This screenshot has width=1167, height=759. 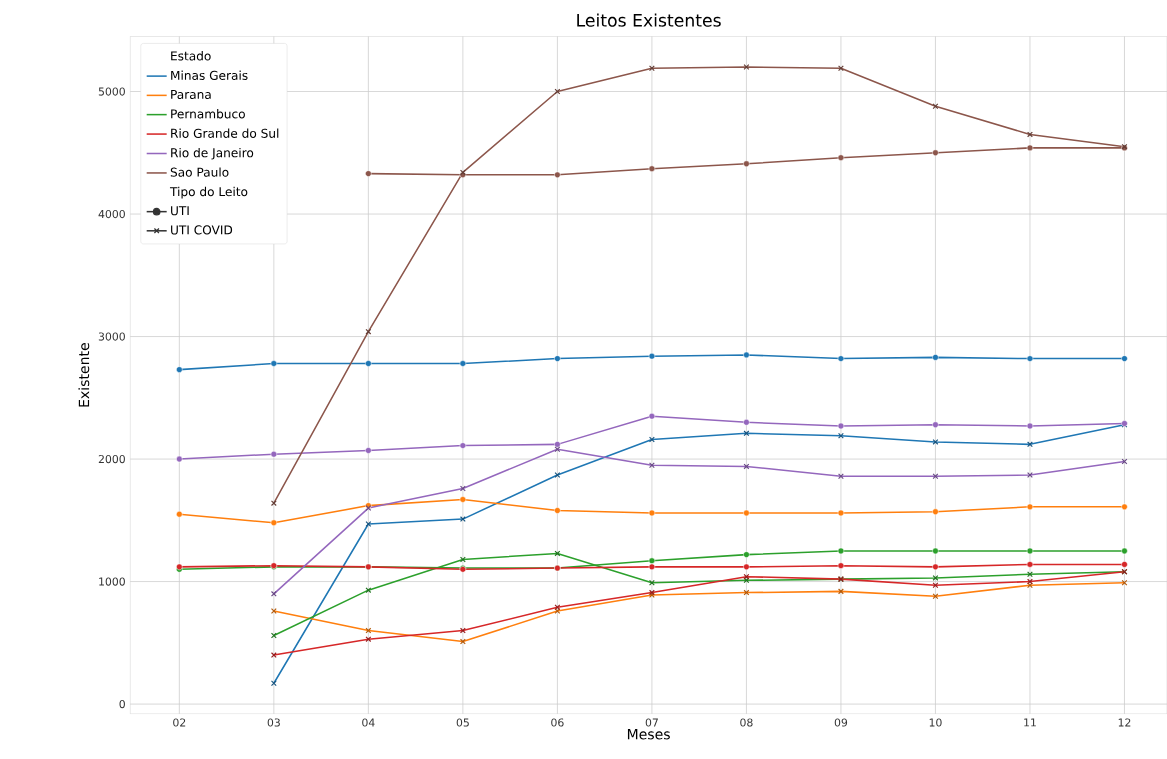 What do you see at coordinates (462, 722) in the screenshot?
I see `x-tick-label: 05` at bounding box center [462, 722].